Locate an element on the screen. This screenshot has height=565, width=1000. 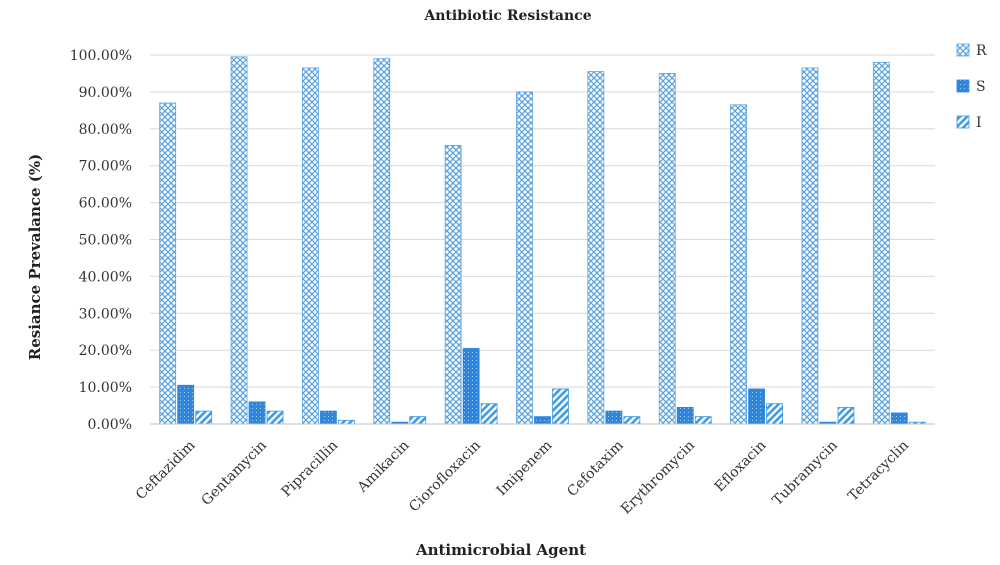
legend: R S I is located at coordinates (971, 87).